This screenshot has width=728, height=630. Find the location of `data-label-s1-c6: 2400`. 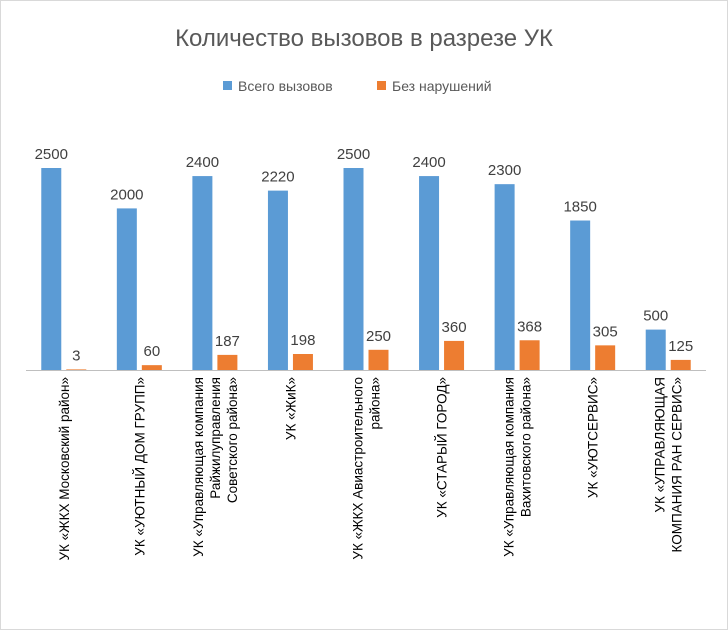

data-label-s1-c6: 2400 is located at coordinates (428, 162).